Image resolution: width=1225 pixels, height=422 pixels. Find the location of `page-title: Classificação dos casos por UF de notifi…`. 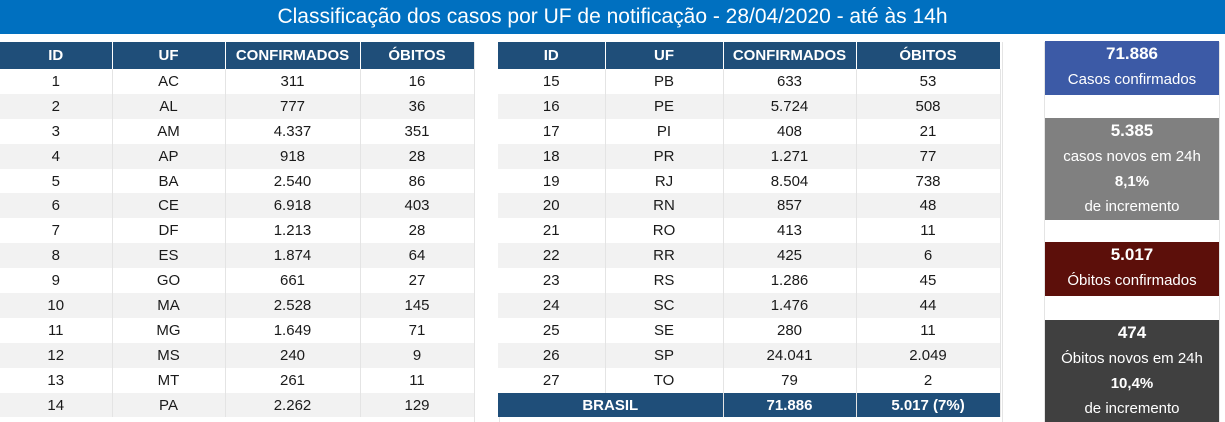

page-title: Classificação dos casos por UF de notifi… is located at coordinates (612, 17).